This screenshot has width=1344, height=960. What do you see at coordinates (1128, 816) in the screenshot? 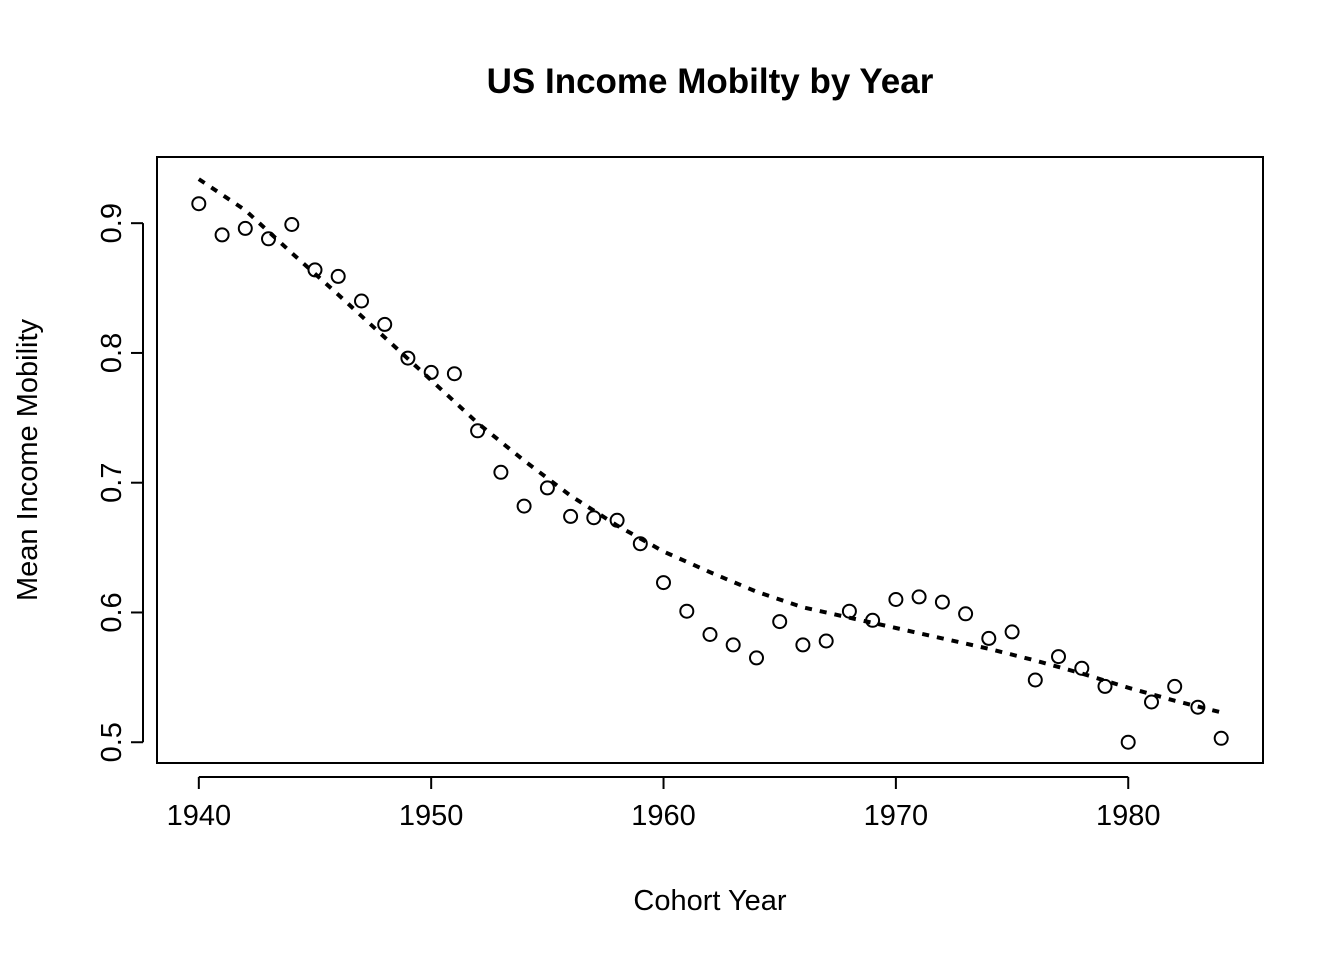
I see `x-tick-label: 1980` at bounding box center [1128, 816].